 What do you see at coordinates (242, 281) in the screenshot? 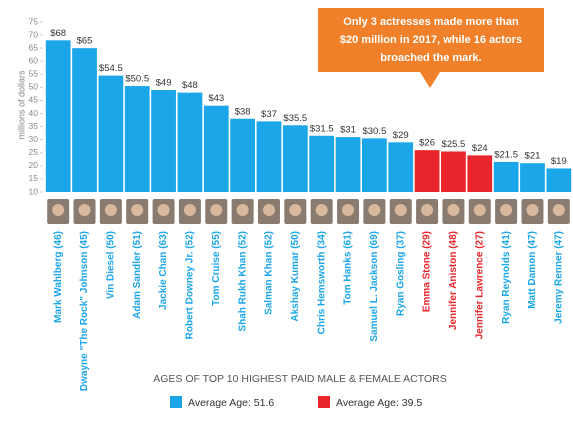
I see `x-tick-label: Shah Rukh Khan (52)` at bounding box center [242, 281].